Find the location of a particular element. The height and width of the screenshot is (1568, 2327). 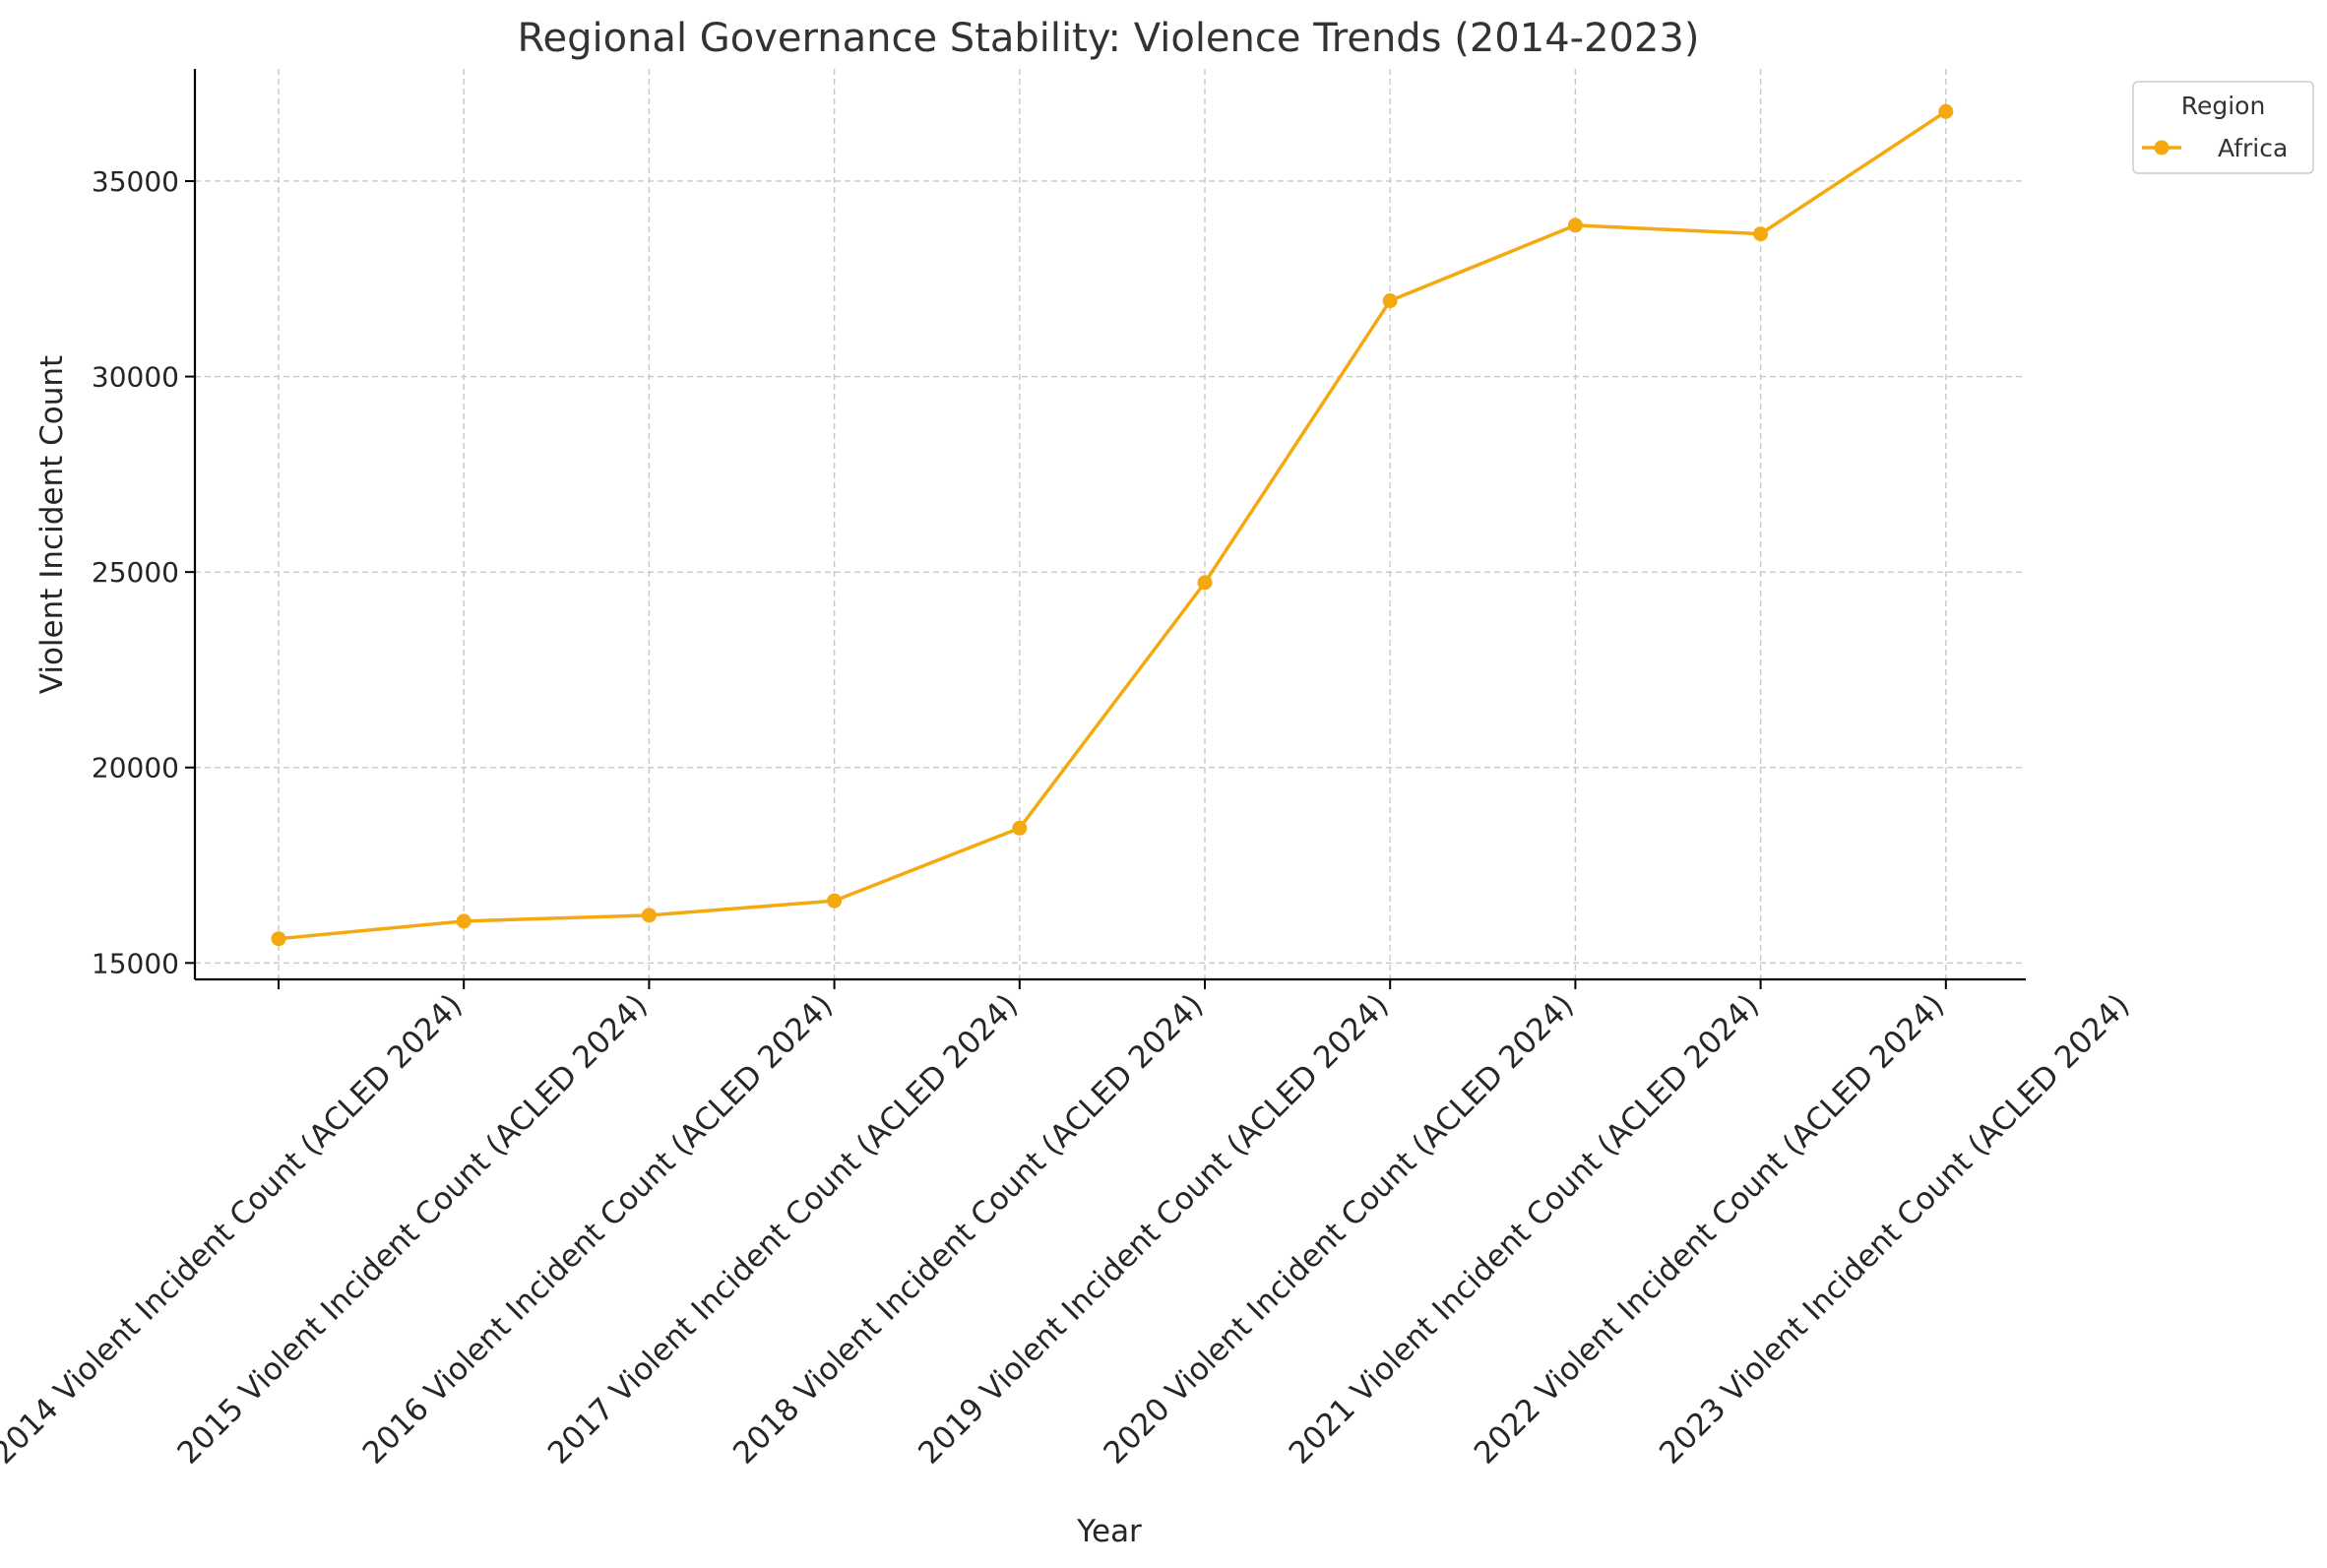

y-tick-label: 25000 is located at coordinates (135, 572).